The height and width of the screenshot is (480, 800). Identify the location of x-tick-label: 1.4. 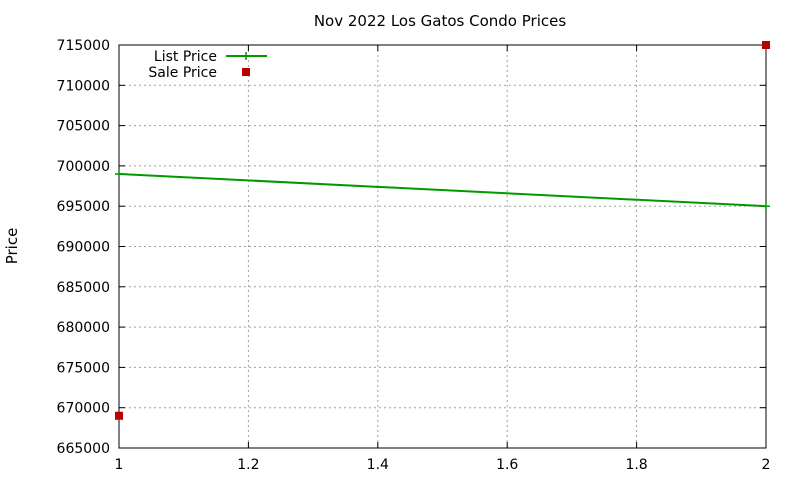
(378, 465).